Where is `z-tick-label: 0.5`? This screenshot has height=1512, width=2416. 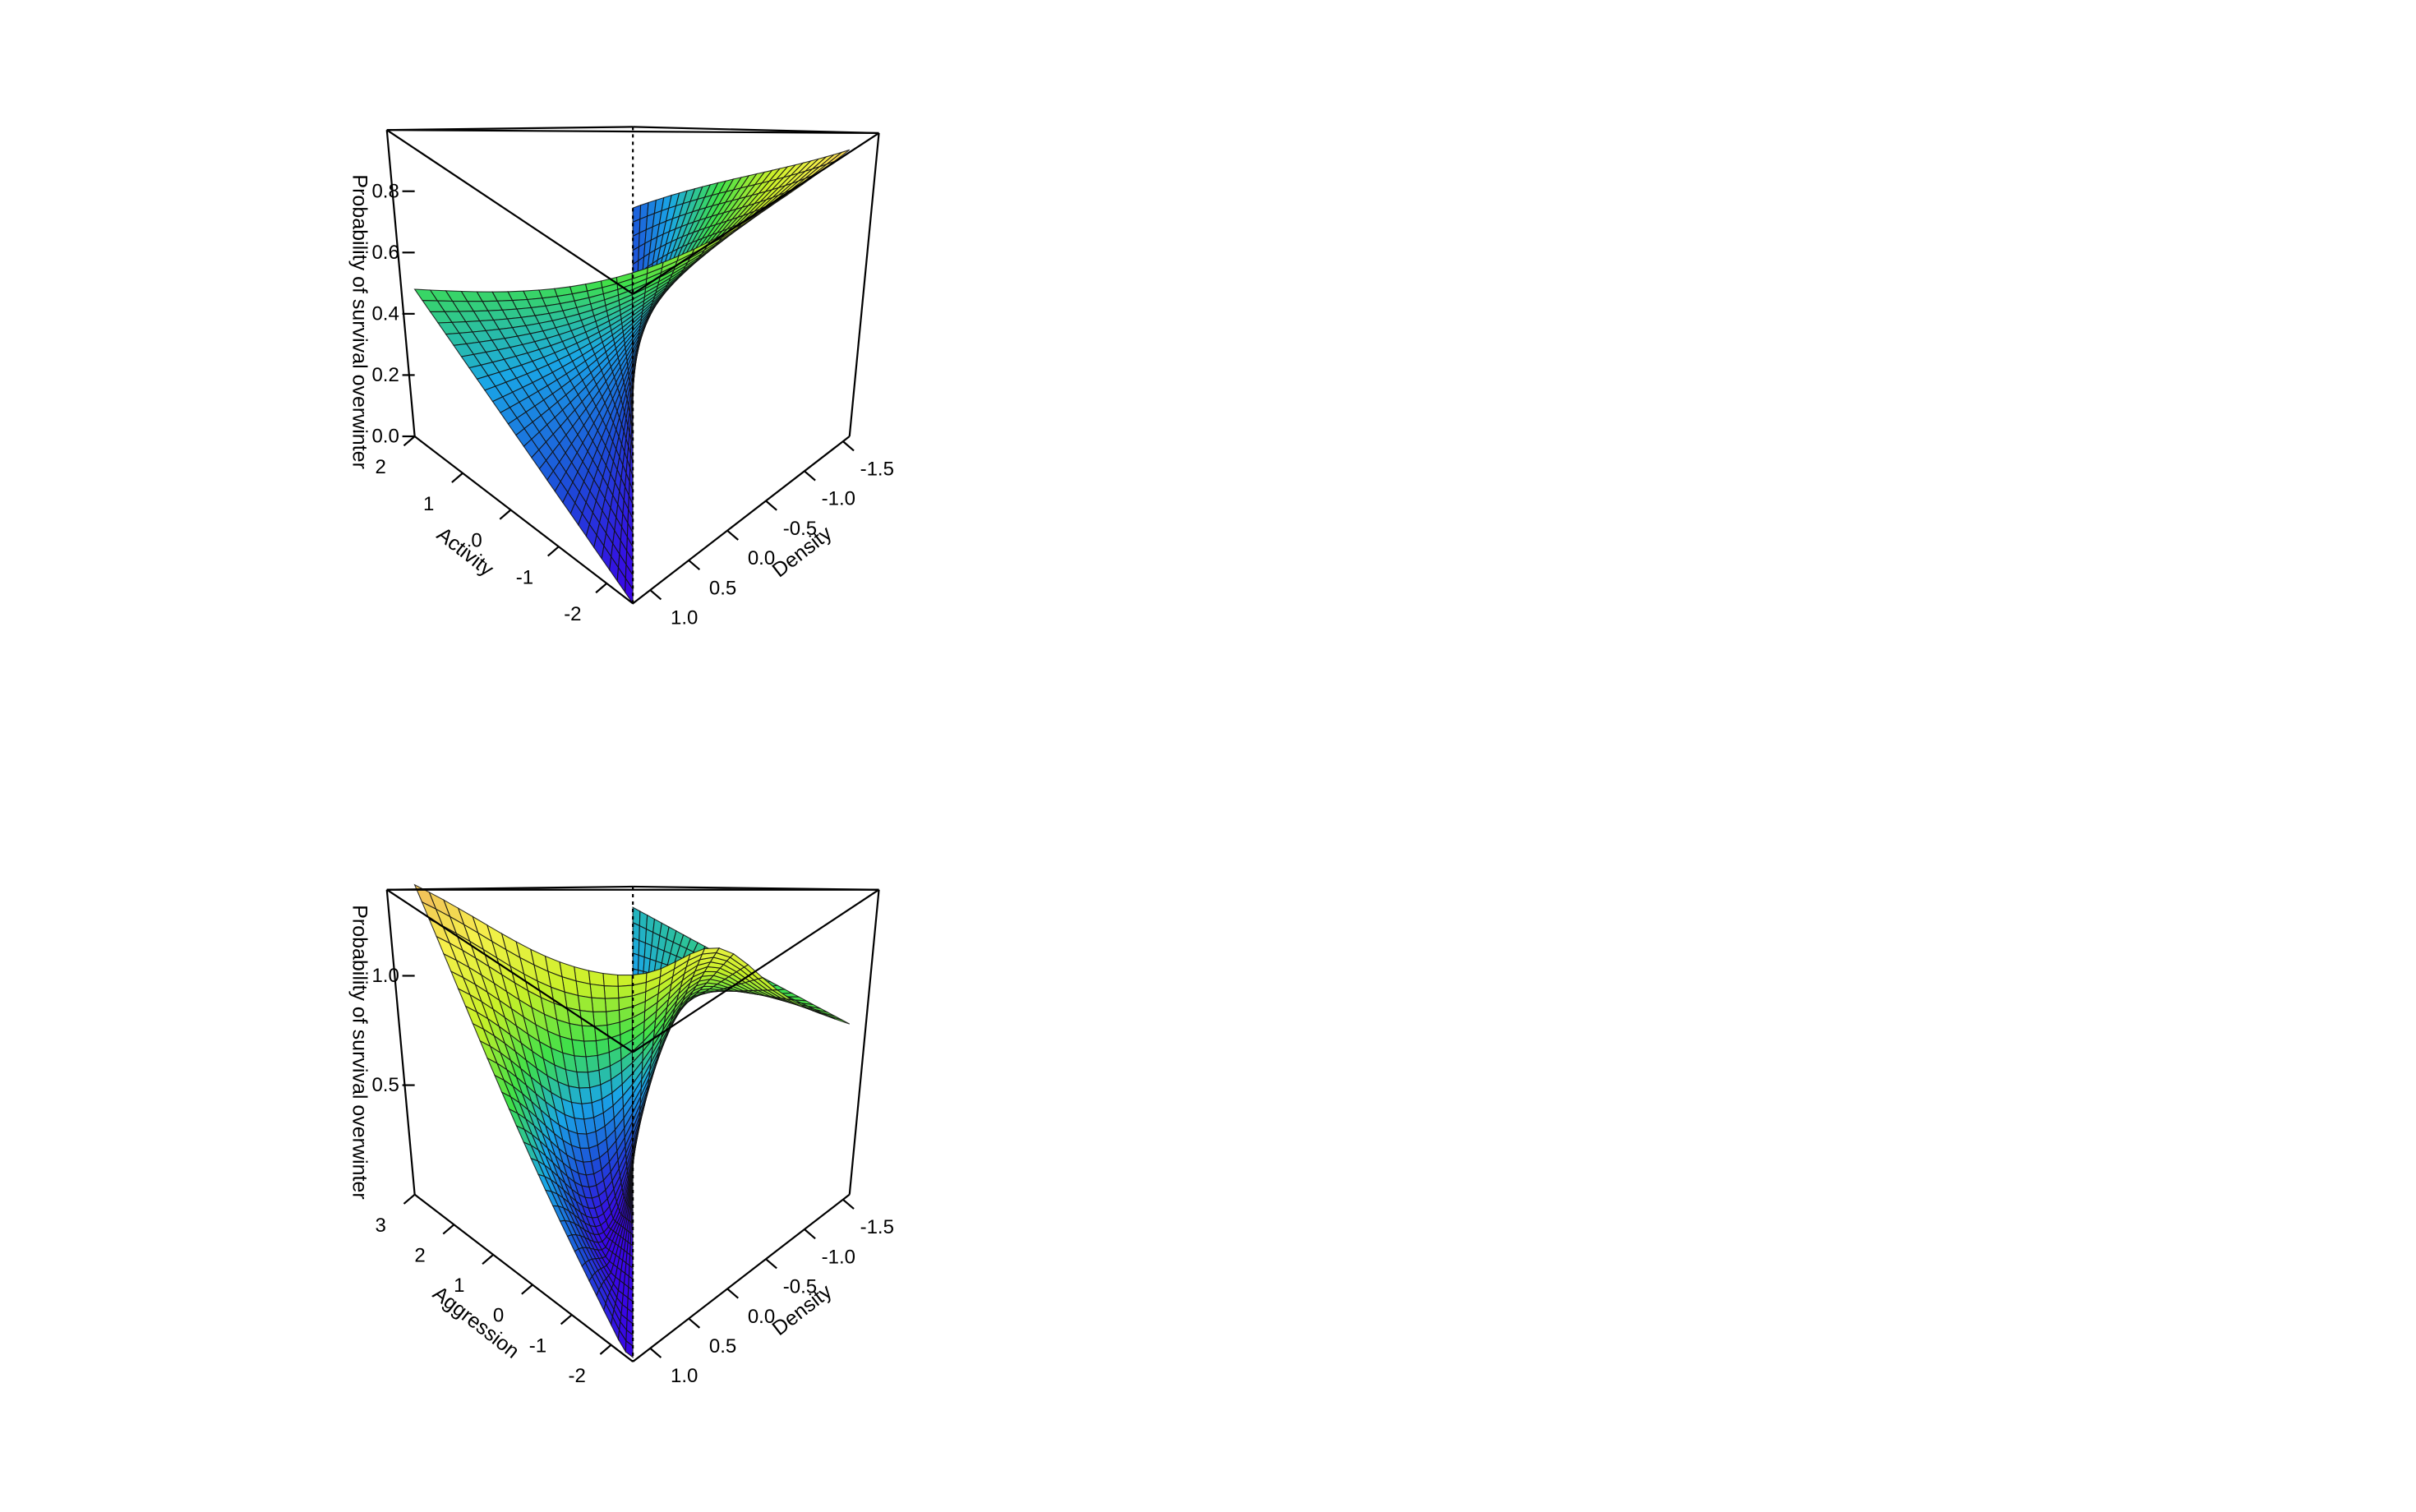 z-tick-label: 0.5 is located at coordinates (385, 1085).